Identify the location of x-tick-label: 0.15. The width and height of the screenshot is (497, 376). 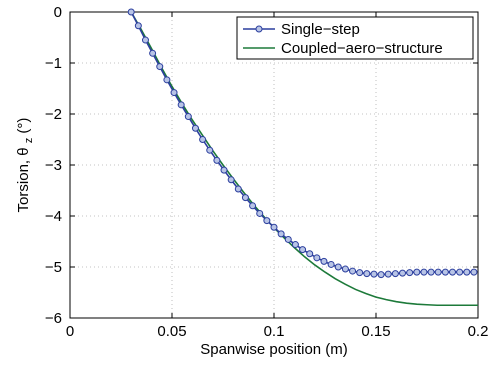
(375, 331).